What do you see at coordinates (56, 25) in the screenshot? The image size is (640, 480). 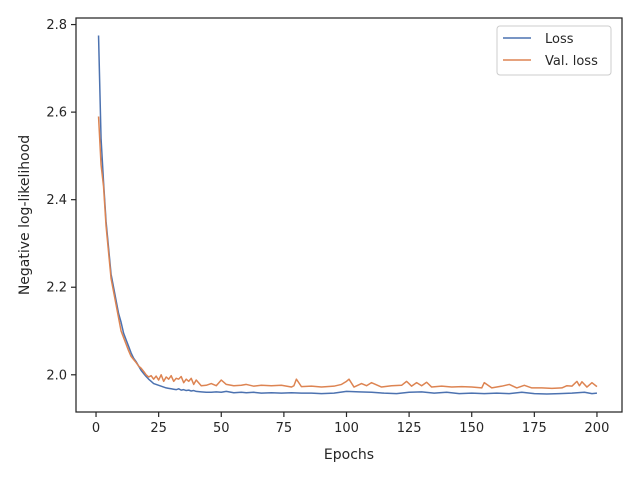 I see `y-tick-label: 2.8` at bounding box center [56, 25].